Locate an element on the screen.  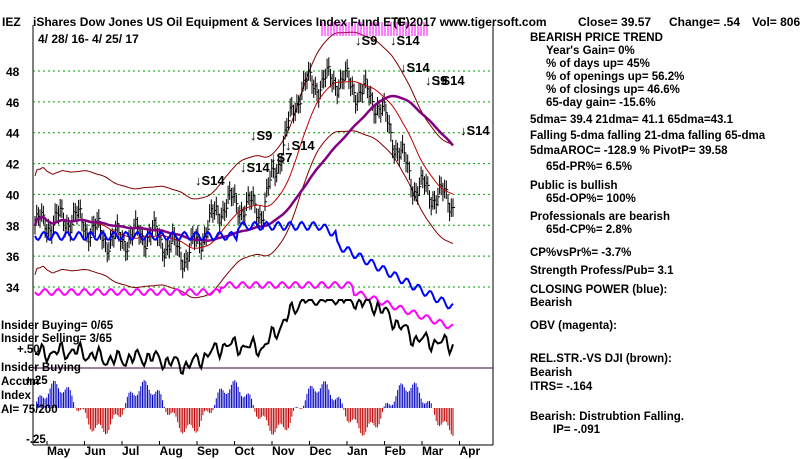
price-axis: 34 36 38 40 42 44 46 48 is located at coordinates (13, 180).